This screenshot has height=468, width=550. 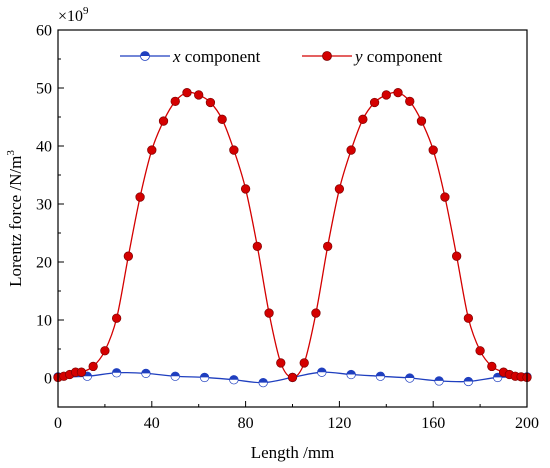 I want to click on legend: x component y component, so click(x=281, y=56).